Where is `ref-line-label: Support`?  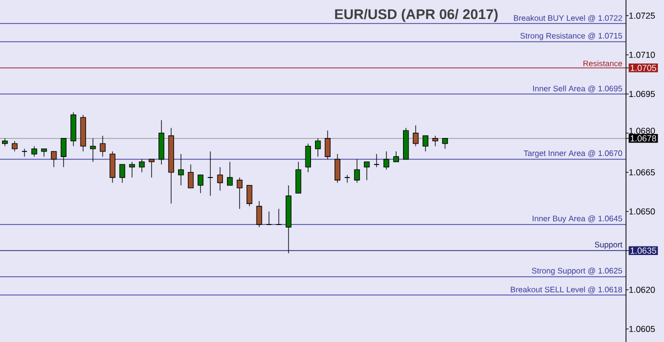 ref-line-label: Support is located at coordinates (608, 246).